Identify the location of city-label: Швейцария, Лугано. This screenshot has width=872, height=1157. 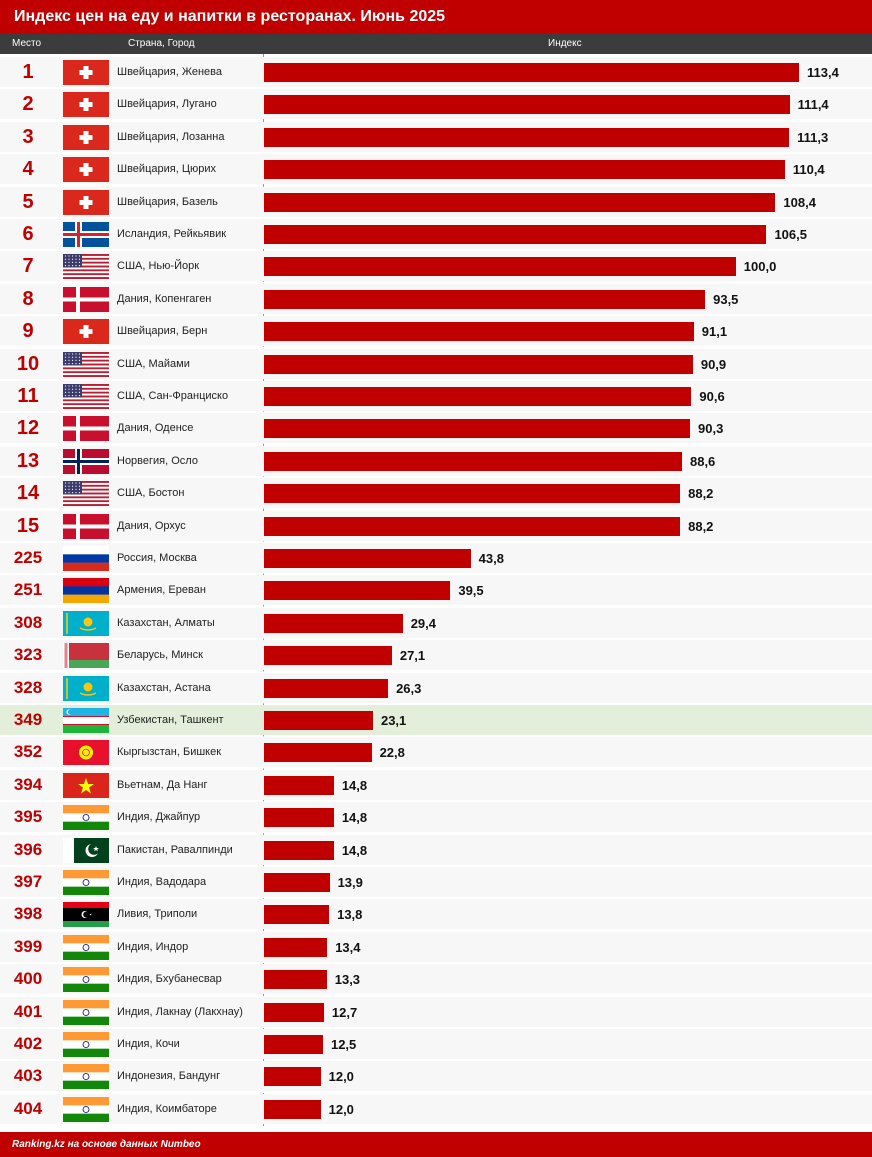
(167, 104).